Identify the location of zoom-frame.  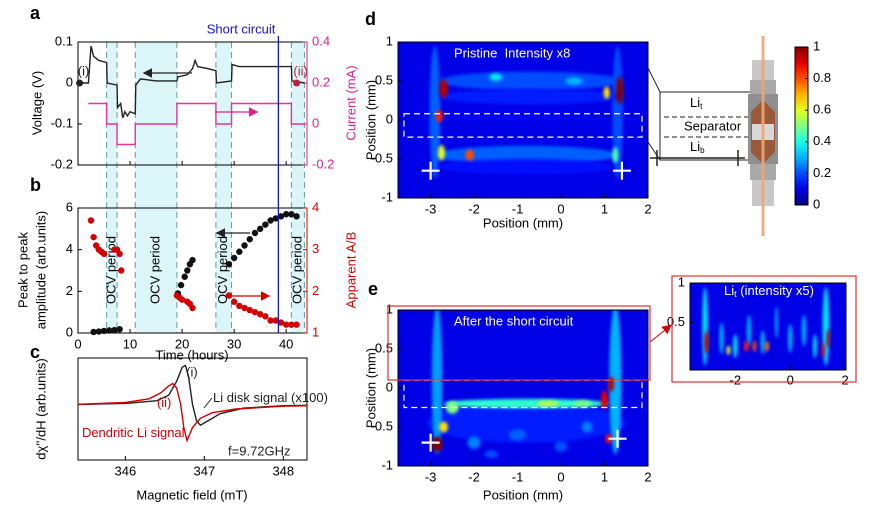
(519, 343).